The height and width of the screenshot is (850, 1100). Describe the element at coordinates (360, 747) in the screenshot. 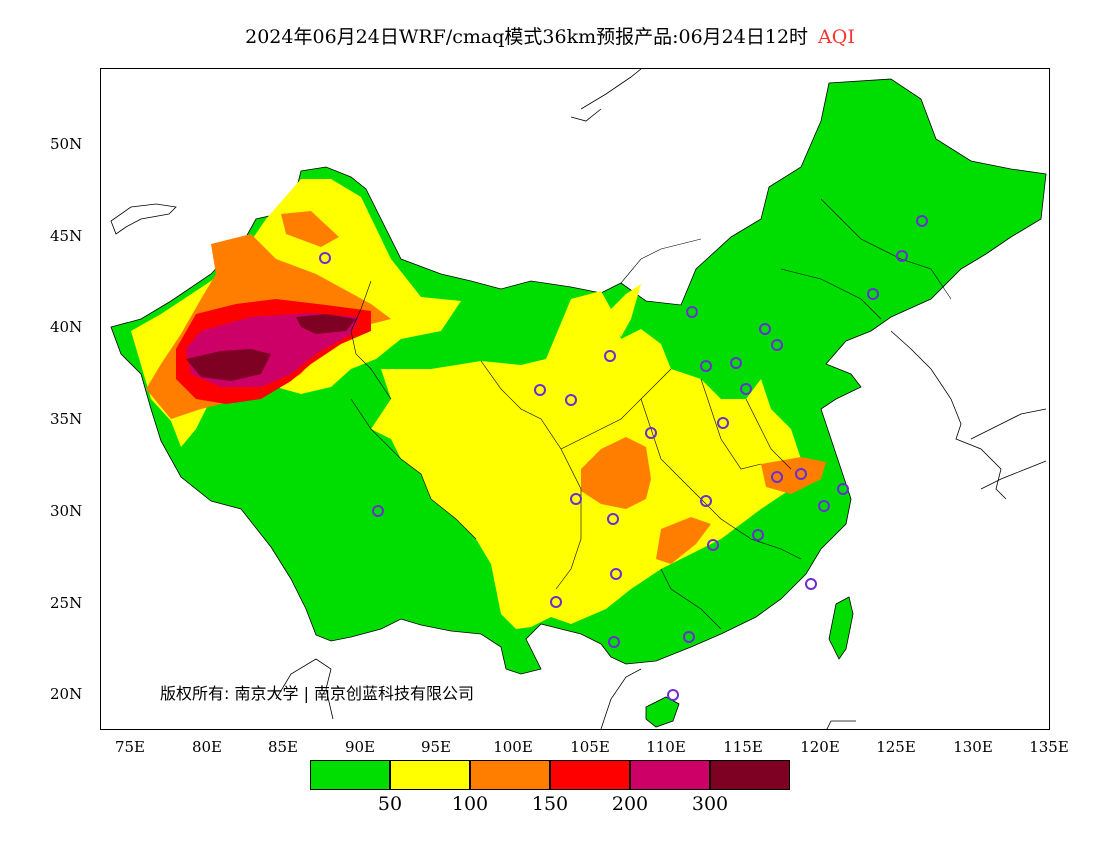

I see `x-axis-label: 90E` at that location.